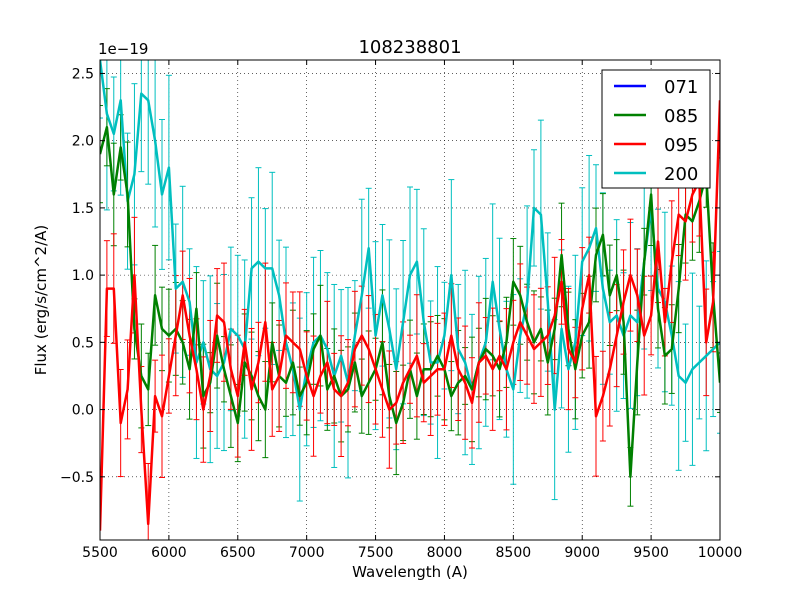  What do you see at coordinates (409, 47) in the screenshot?
I see `chart-title: 108238801` at bounding box center [409, 47].